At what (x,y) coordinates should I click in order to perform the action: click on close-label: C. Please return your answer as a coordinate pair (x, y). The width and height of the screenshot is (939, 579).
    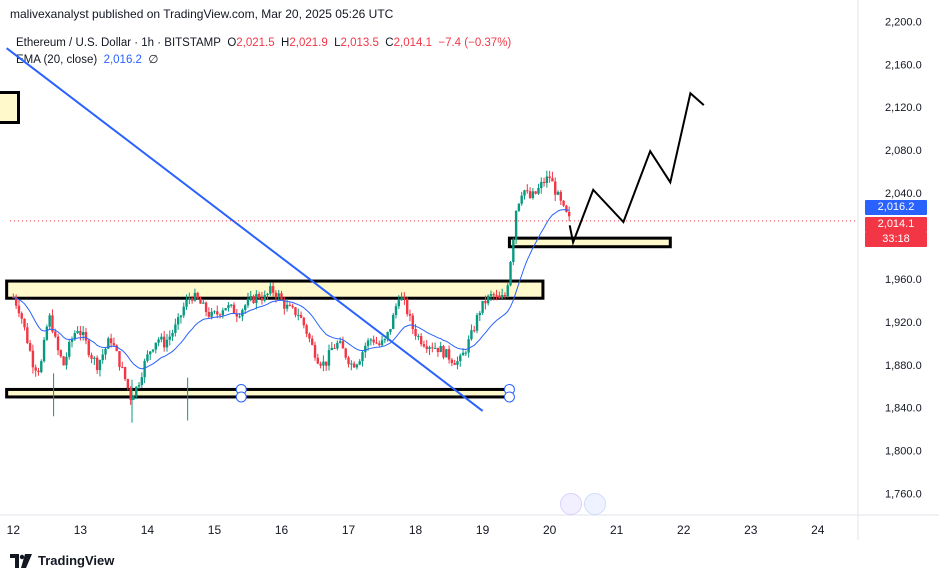
    Looking at the image, I should click on (389, 43).